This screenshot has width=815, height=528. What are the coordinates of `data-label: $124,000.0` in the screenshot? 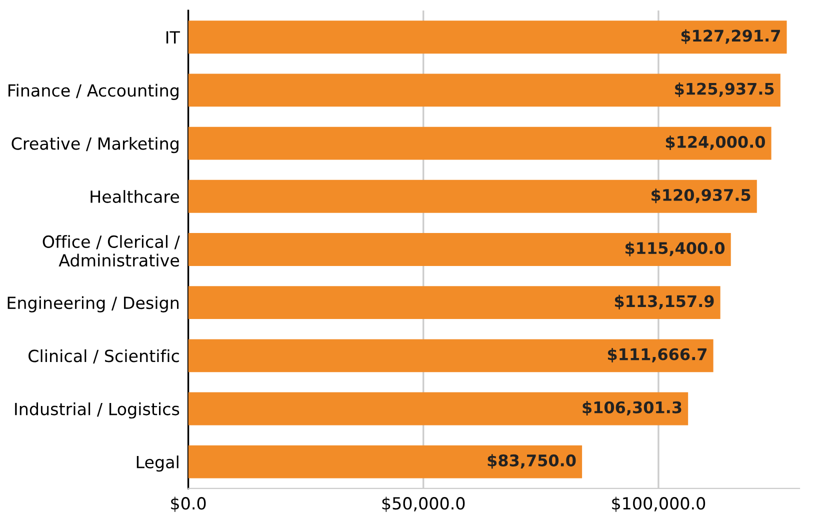 It's located at (715, 143).